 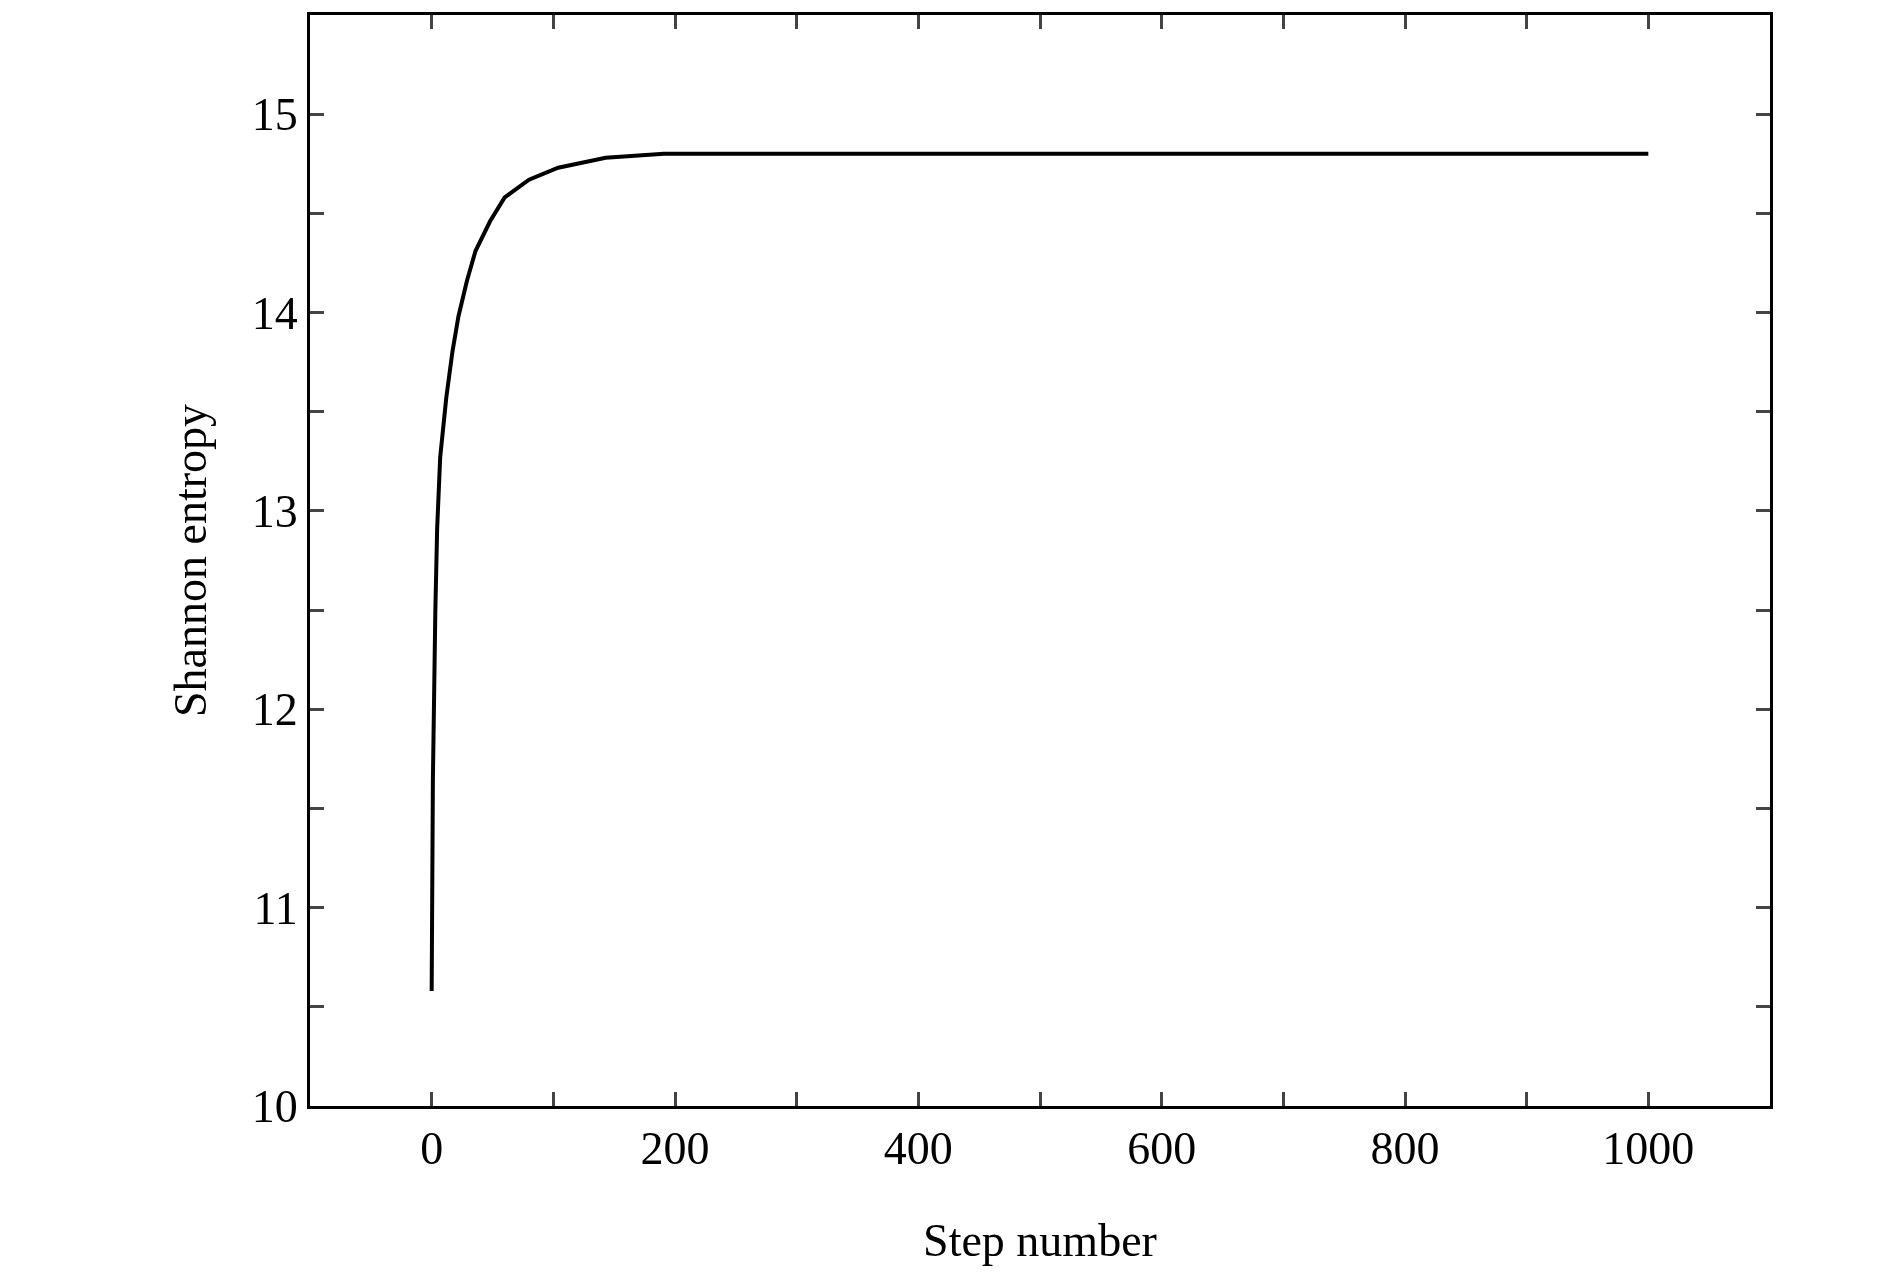 What do you see at coordinates (432, 1149) in the screenshot?
I see `x-tick-label: 0` at bounding box center [432, 1149].